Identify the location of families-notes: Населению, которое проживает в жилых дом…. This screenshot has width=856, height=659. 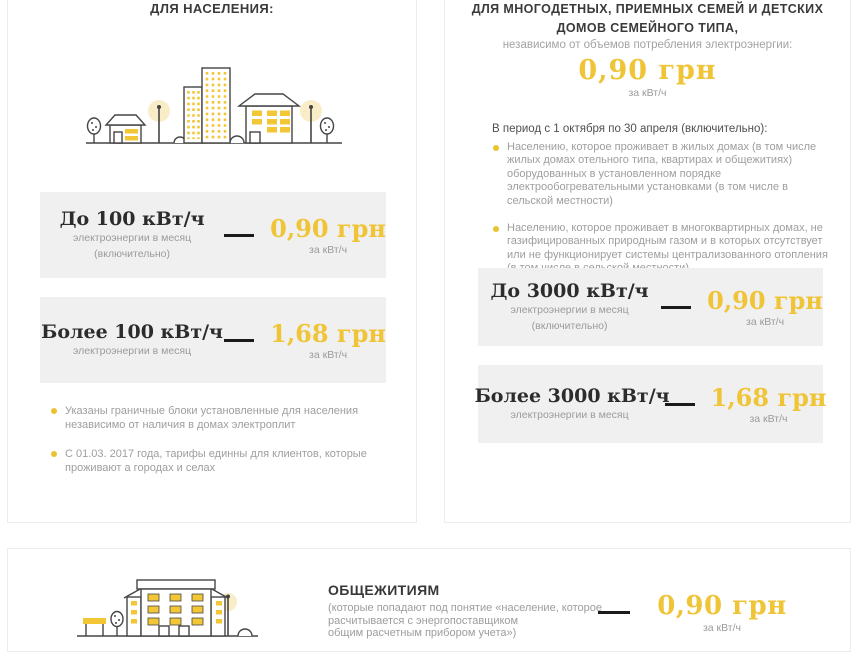
(661, 215).